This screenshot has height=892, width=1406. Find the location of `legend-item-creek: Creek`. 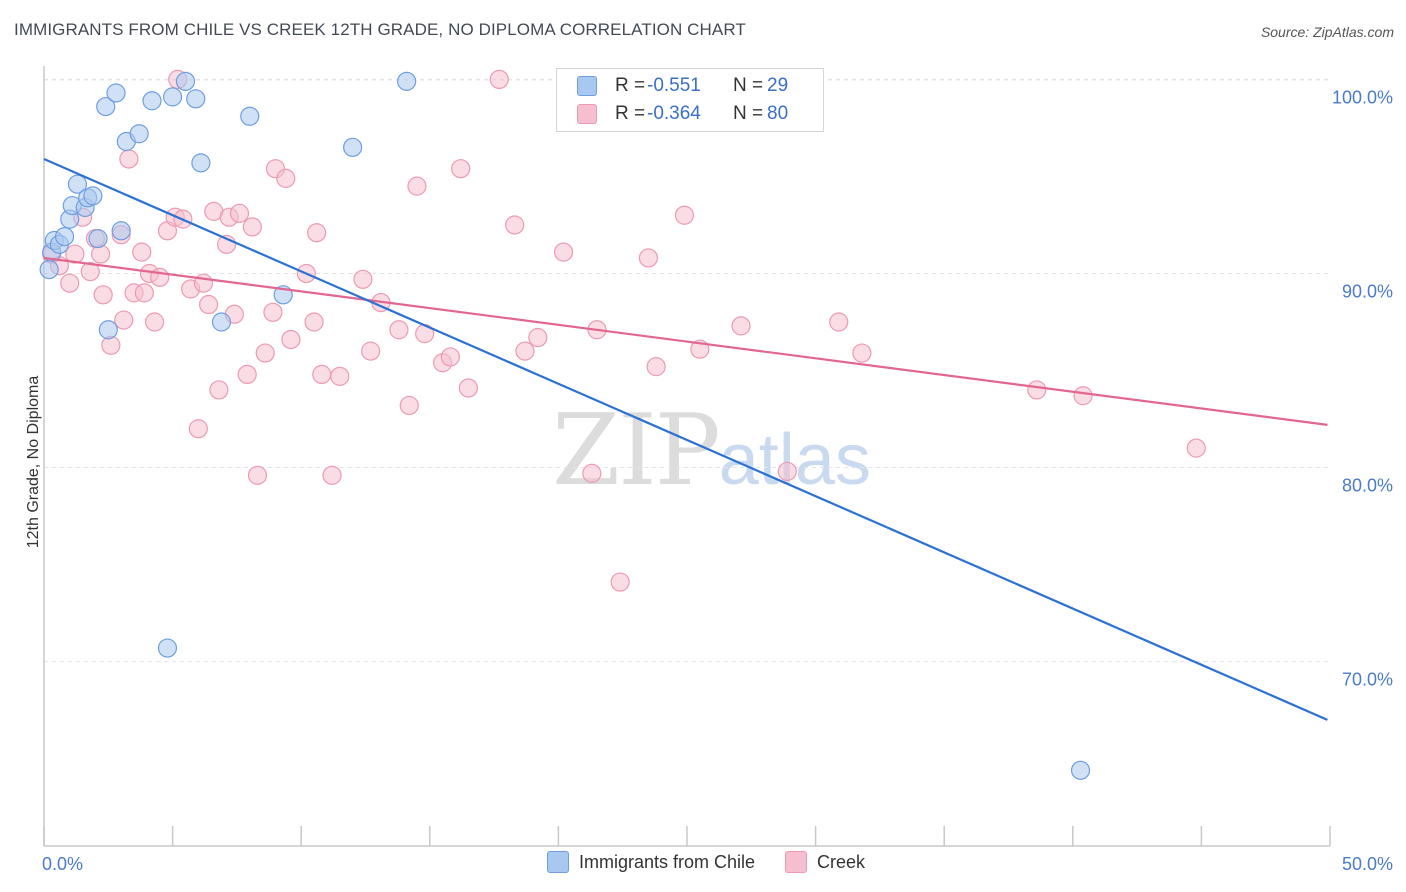

legend-item-creek: Creek is located at coordinates (825, 862).